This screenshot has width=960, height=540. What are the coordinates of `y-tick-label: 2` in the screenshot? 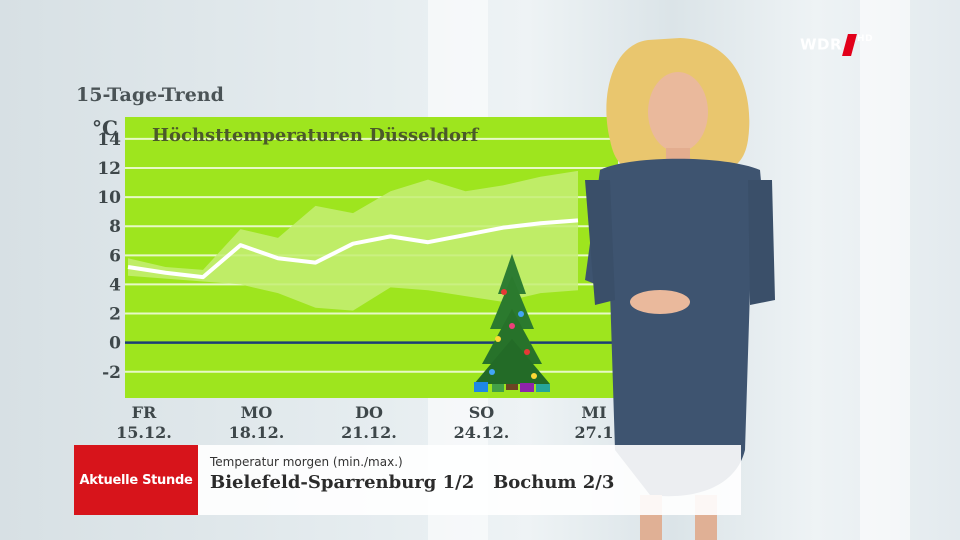 It's located at (115, 315).